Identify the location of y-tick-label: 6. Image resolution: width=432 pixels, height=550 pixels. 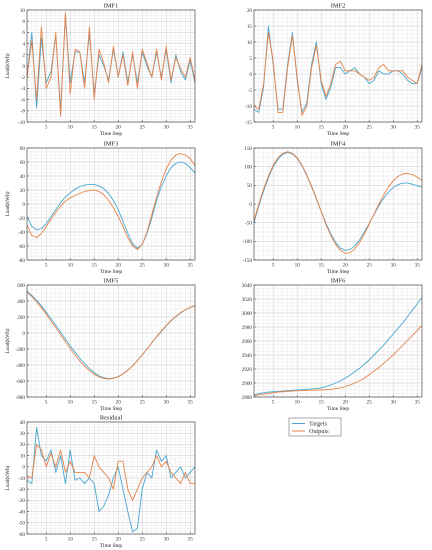
(23, 33).